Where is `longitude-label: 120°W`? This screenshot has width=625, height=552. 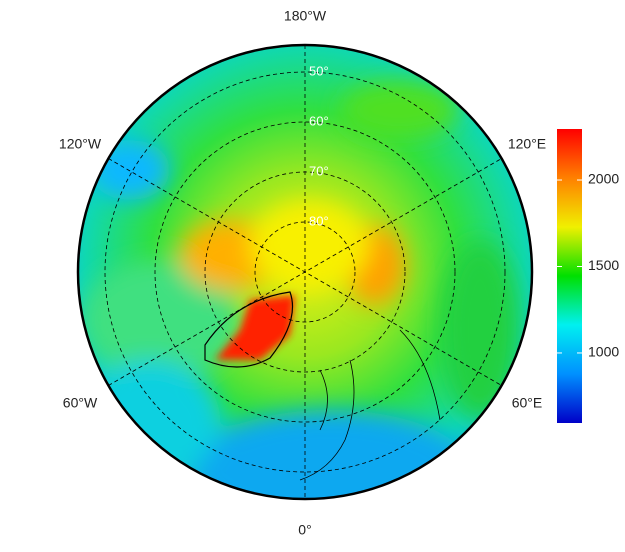 longitude-label: 120°W is located at coordinates (80, 144).